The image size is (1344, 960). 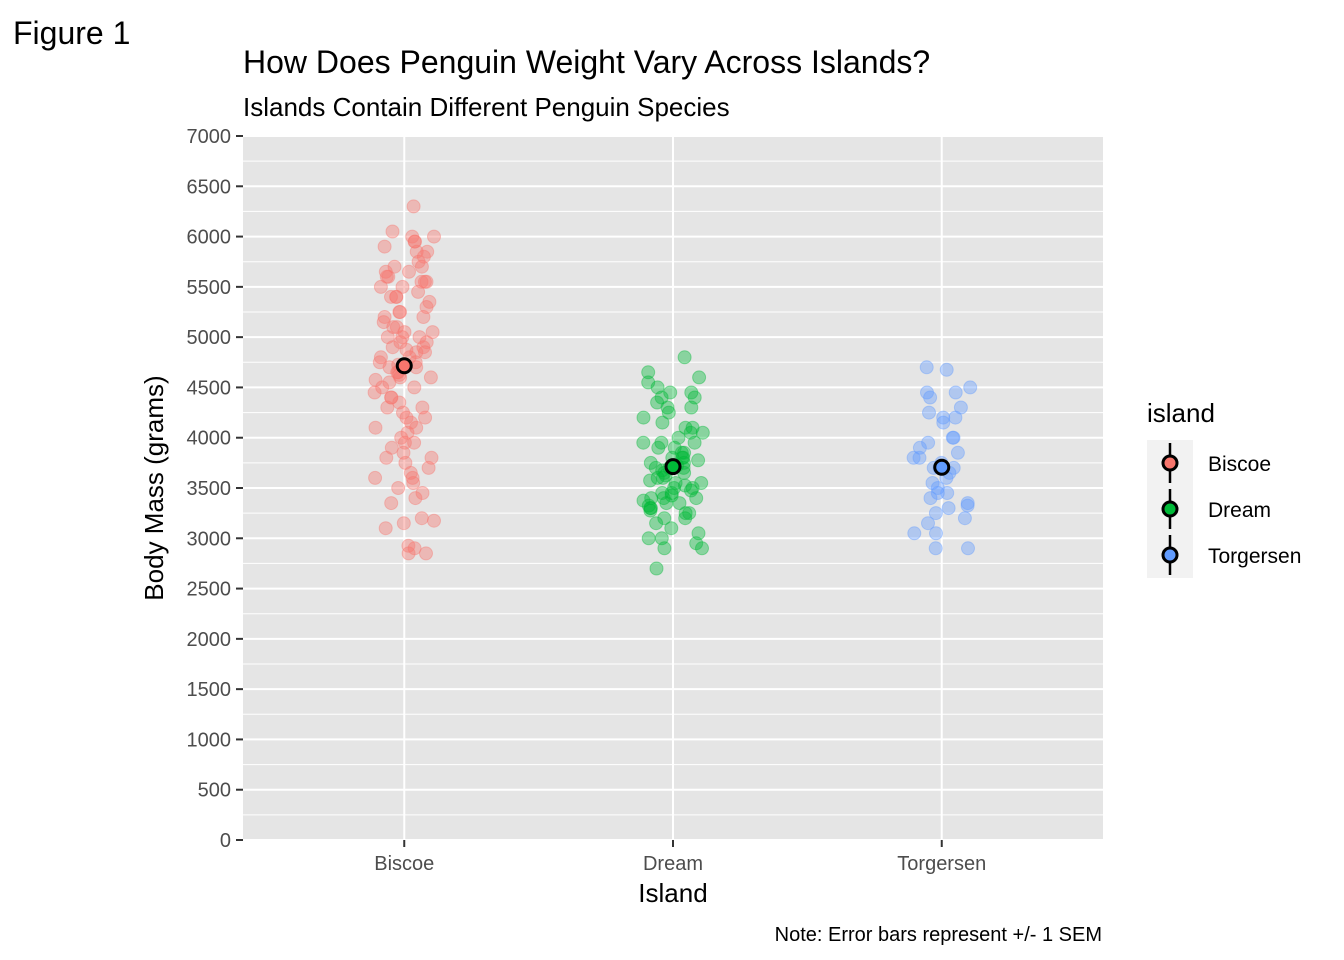 I want to click on y-tick-label: 500, so click(x=214, y=791).